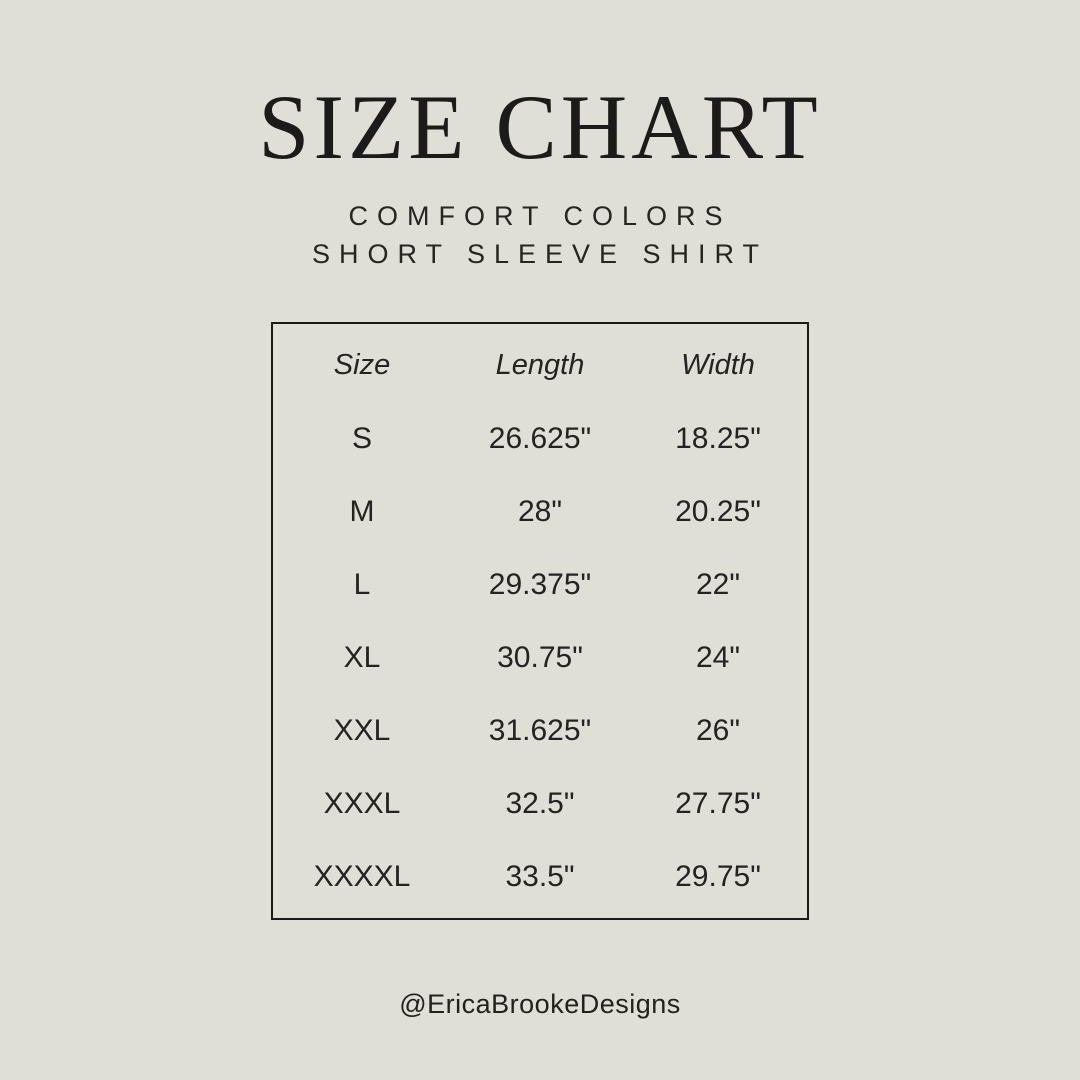 This screenshot has height=1080, width=1080. Describe the element at coordinates (718, 730) in the screenshot. I see `width-cell: 26"` at that location.